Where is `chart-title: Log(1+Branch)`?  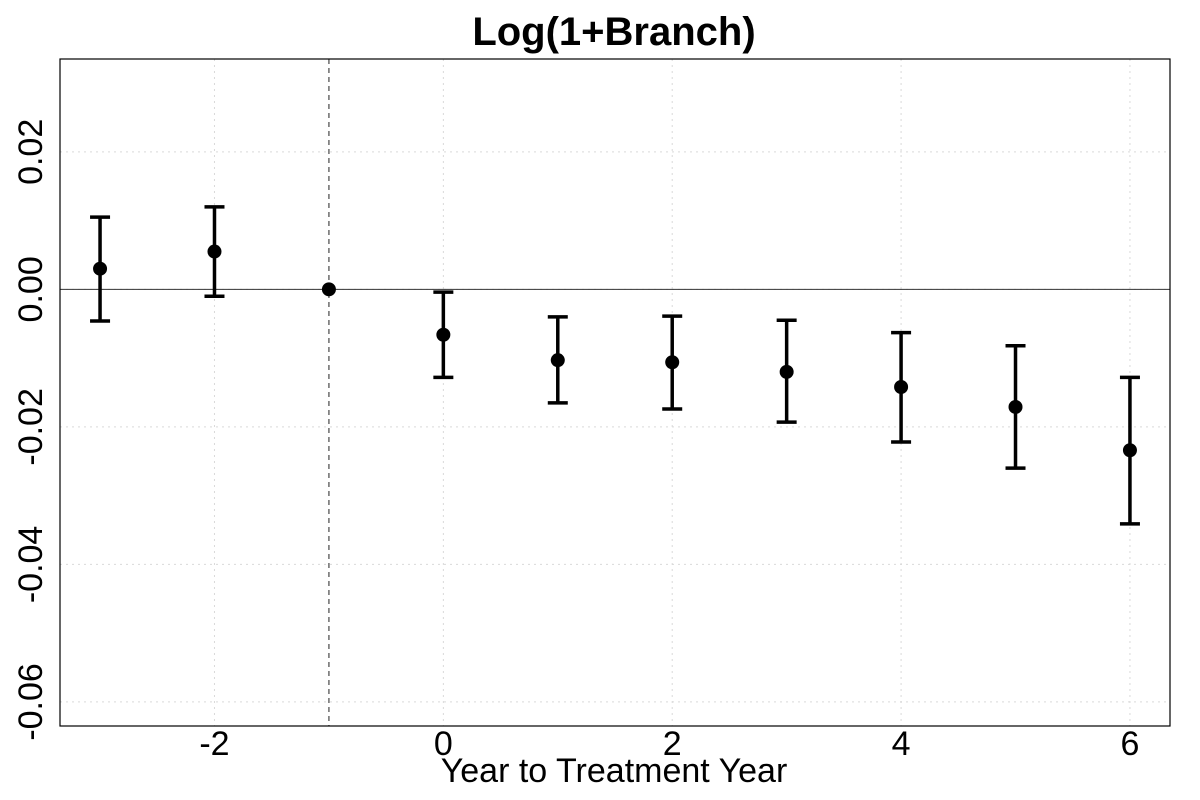 chart-title: Log(1+Branch) is located at coordinates (613, 32).